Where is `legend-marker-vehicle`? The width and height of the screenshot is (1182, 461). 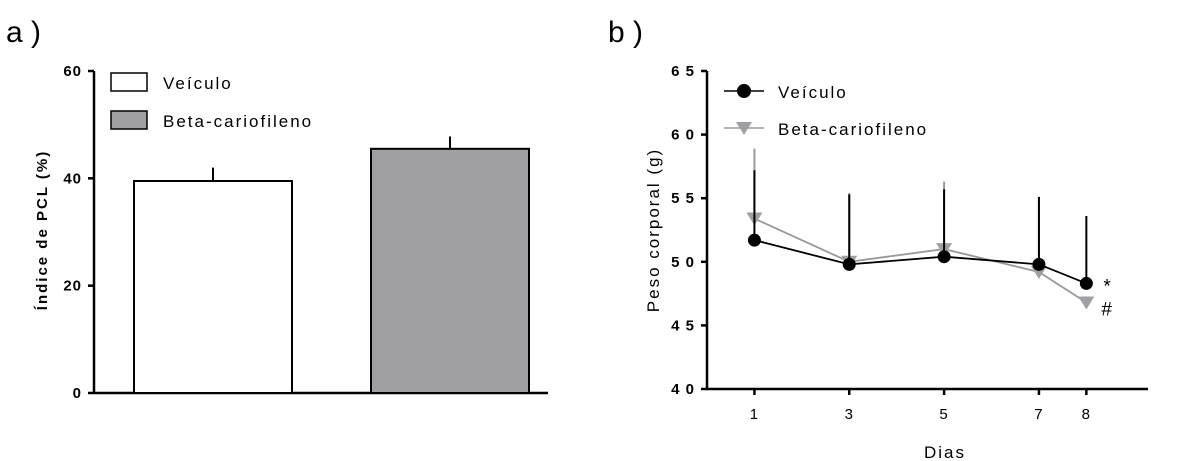
legend-marker-vehicle is located at coordinates (744, 91).